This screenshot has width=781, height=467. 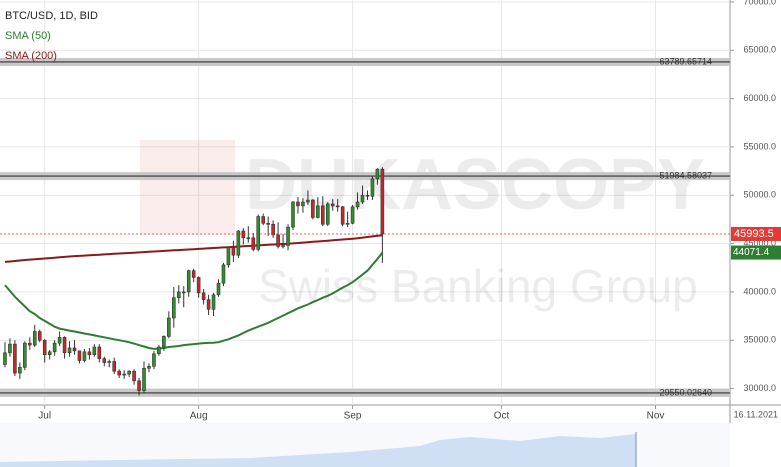 What do you see at coordinates (353, 416) in the screenshot?
I see `x-tick-label: Sep` at bounding box center [353, 416].